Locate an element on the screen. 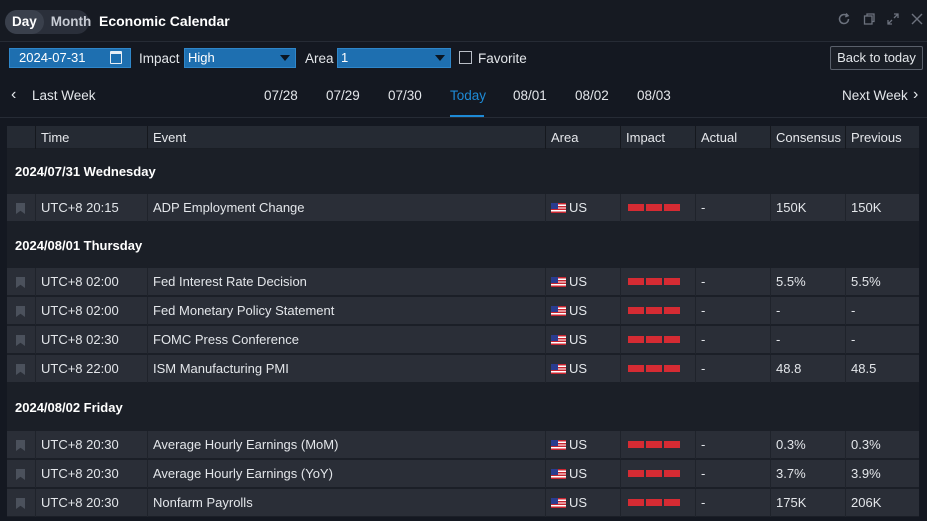 The height and width of the screenshot is (521, 927). event-cell: Fed Interest Rate Decision is located at coordinates (346, 282).